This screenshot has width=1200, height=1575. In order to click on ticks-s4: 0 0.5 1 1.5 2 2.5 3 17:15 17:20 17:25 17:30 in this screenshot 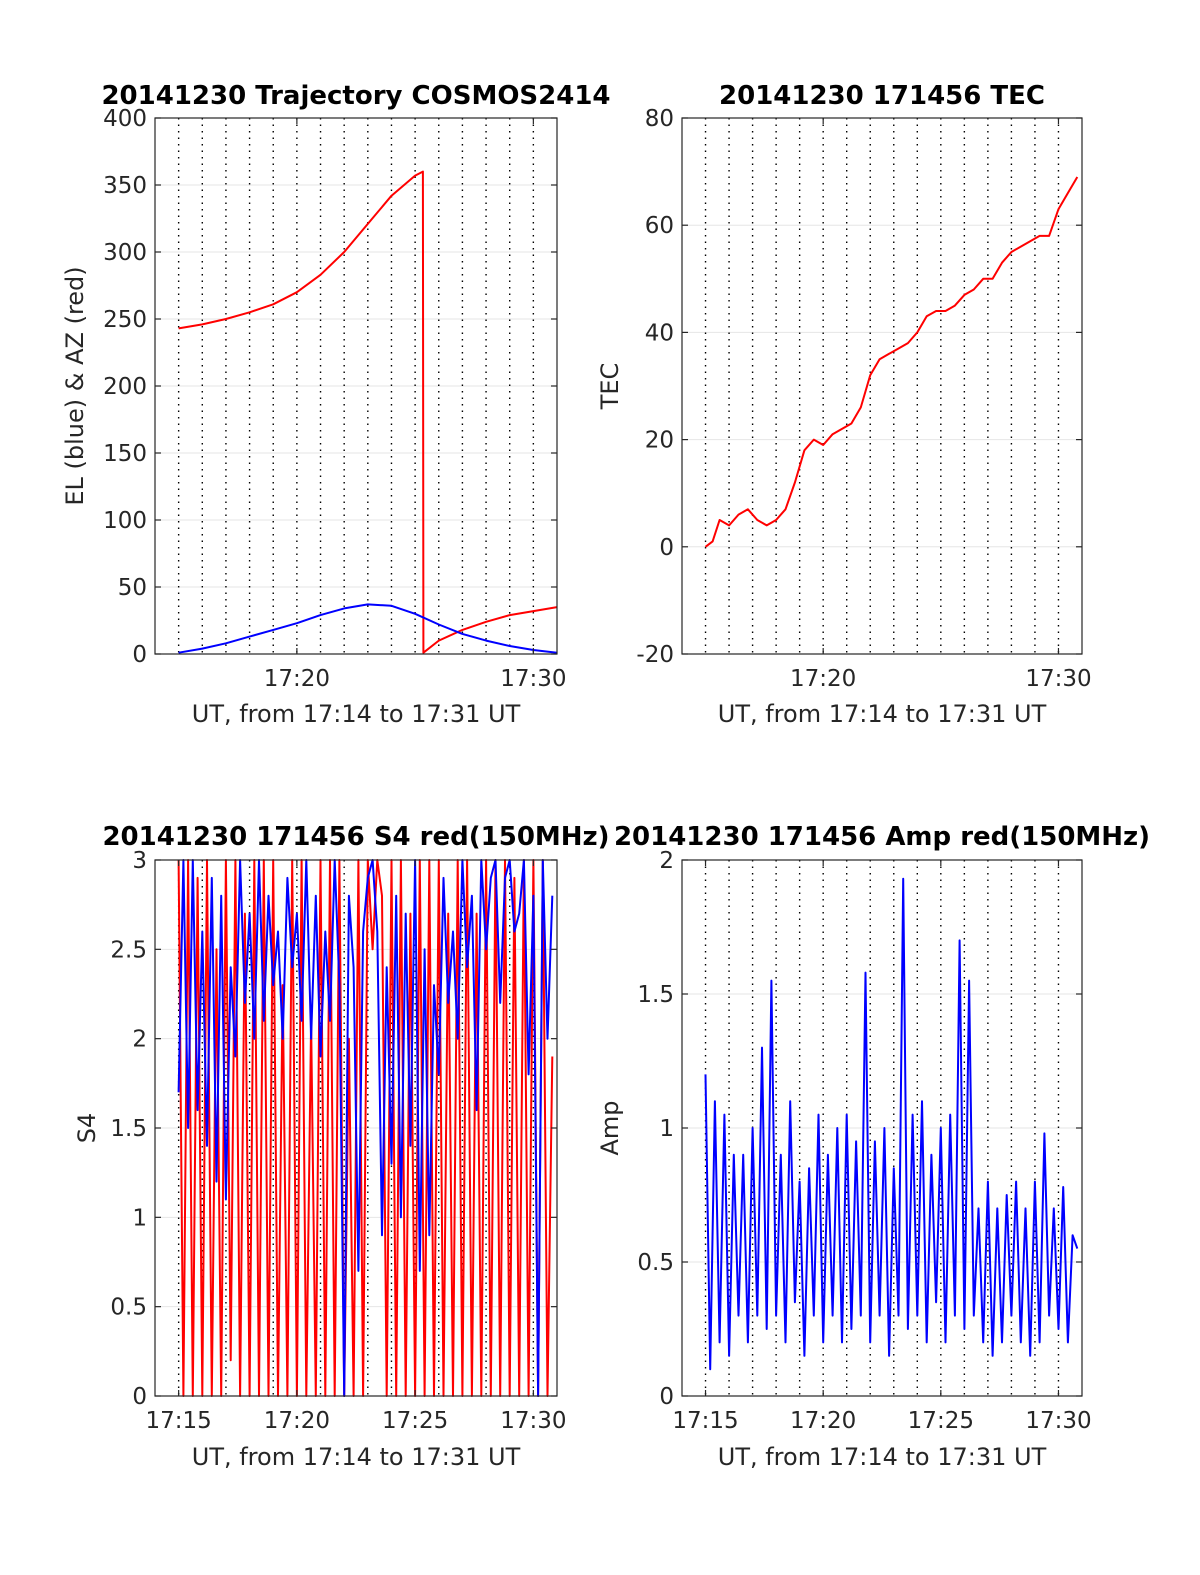, I will do `click(338, 1141)`.